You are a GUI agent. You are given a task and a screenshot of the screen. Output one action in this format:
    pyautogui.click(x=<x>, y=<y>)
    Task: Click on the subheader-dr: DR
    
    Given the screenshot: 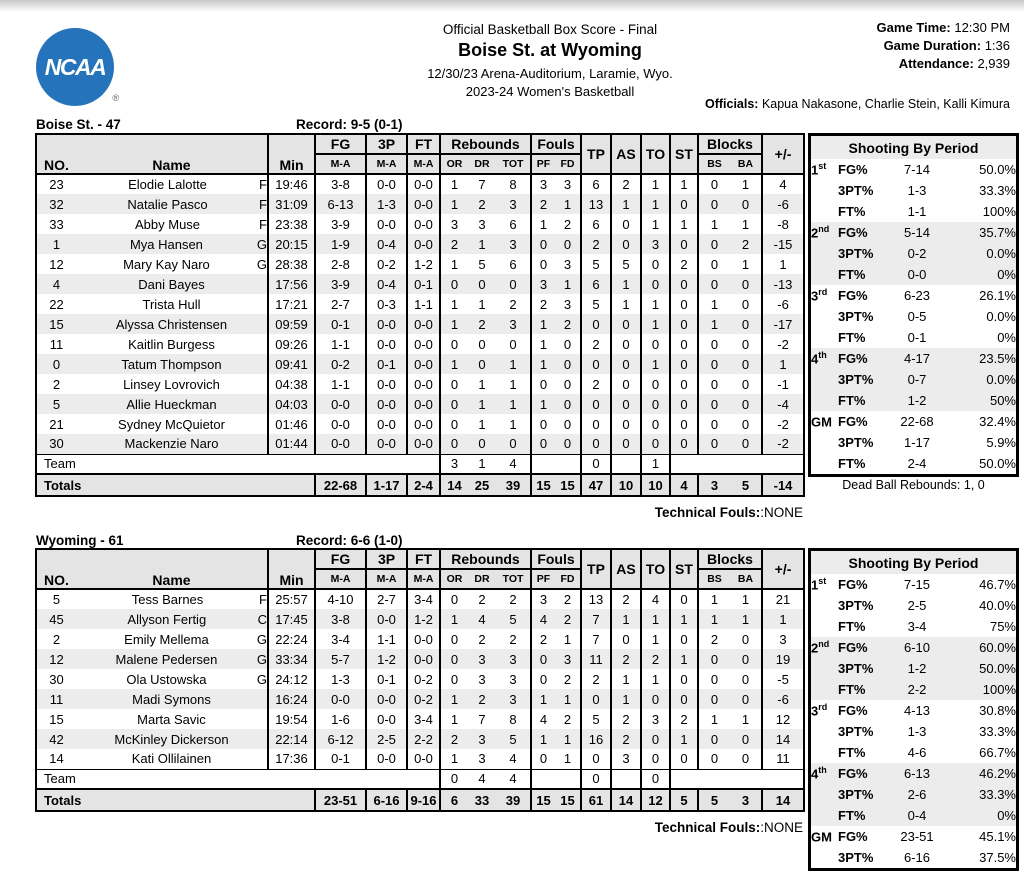 What is the action you would take?
    pyautogui.click(x=482, y=164)
    